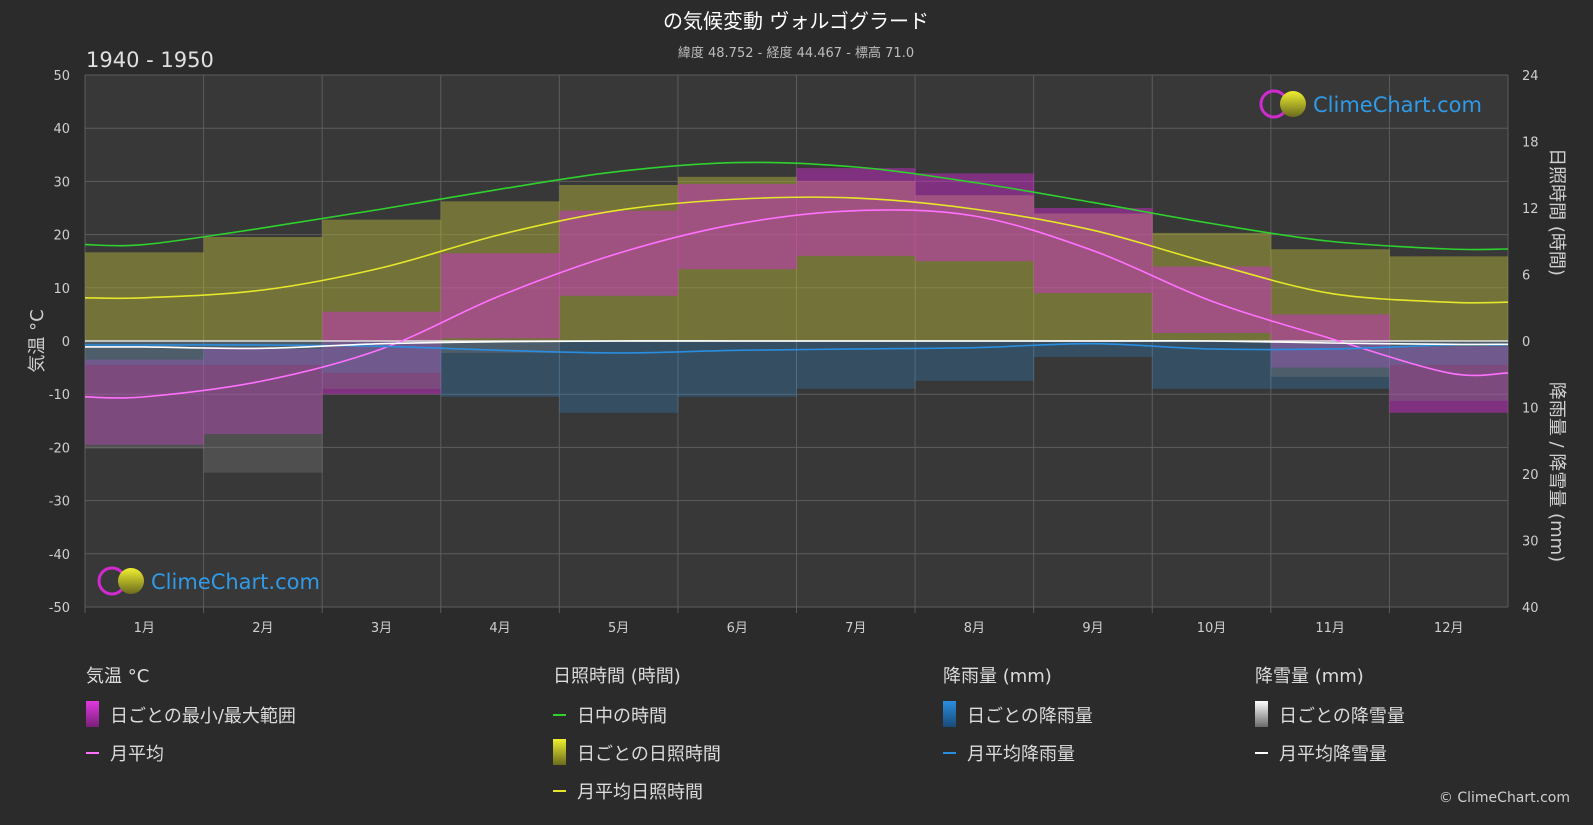  I want to click on left-tick-label: 0, so click(66, 342).